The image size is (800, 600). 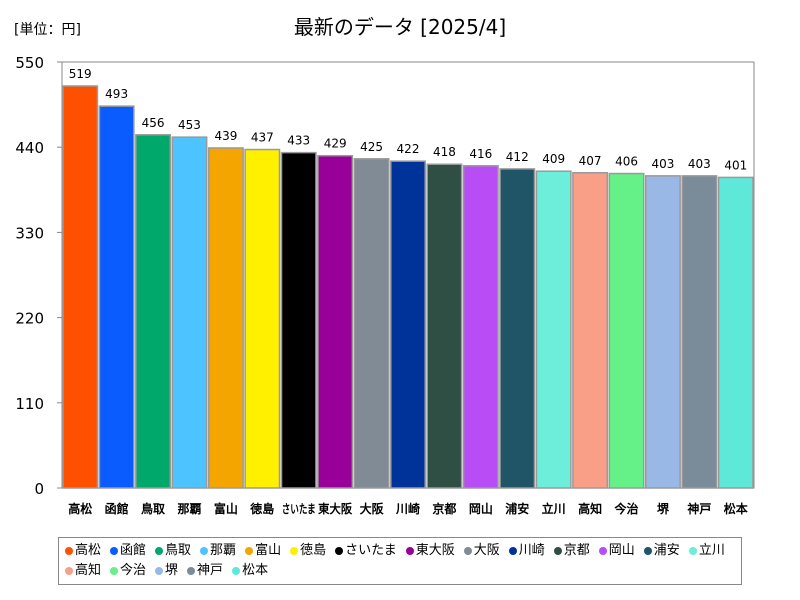 I want to click on legend: 高松 函館 鳥取 那覇 富山 徳島 さいたま 東大阪 大阪 川崎 京都 岡山 浦安 立川 高知 今治 堺 神戸 松本, so click(x=400, y=561).